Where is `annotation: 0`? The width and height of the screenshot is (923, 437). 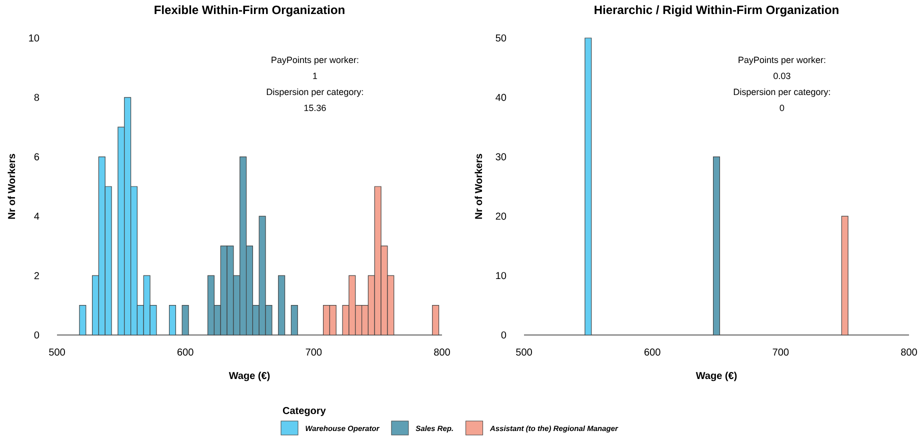 annotation: 0 is located at coordinates (782, 108).